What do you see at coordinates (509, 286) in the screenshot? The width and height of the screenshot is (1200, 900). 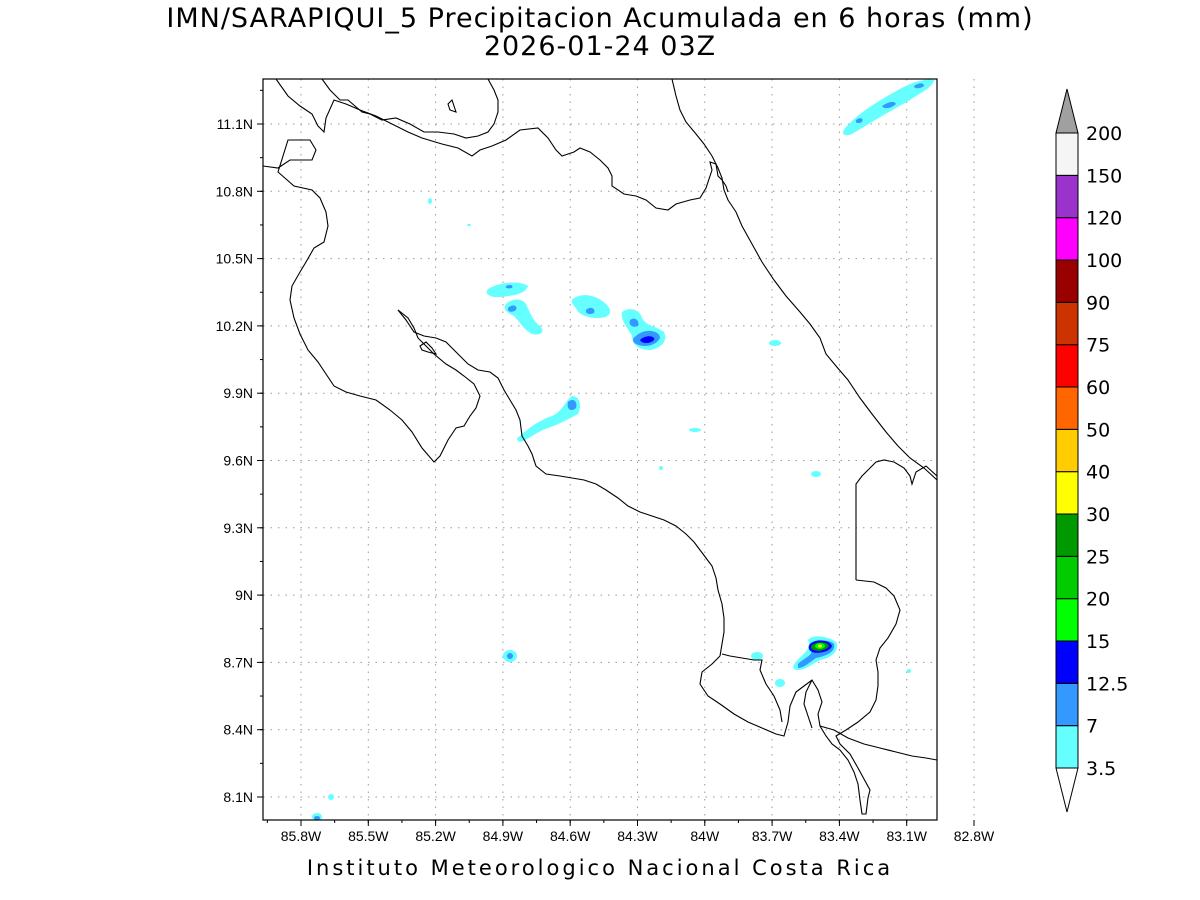 I see `precip-area-central-1-core` at bounding box center [509, 286].